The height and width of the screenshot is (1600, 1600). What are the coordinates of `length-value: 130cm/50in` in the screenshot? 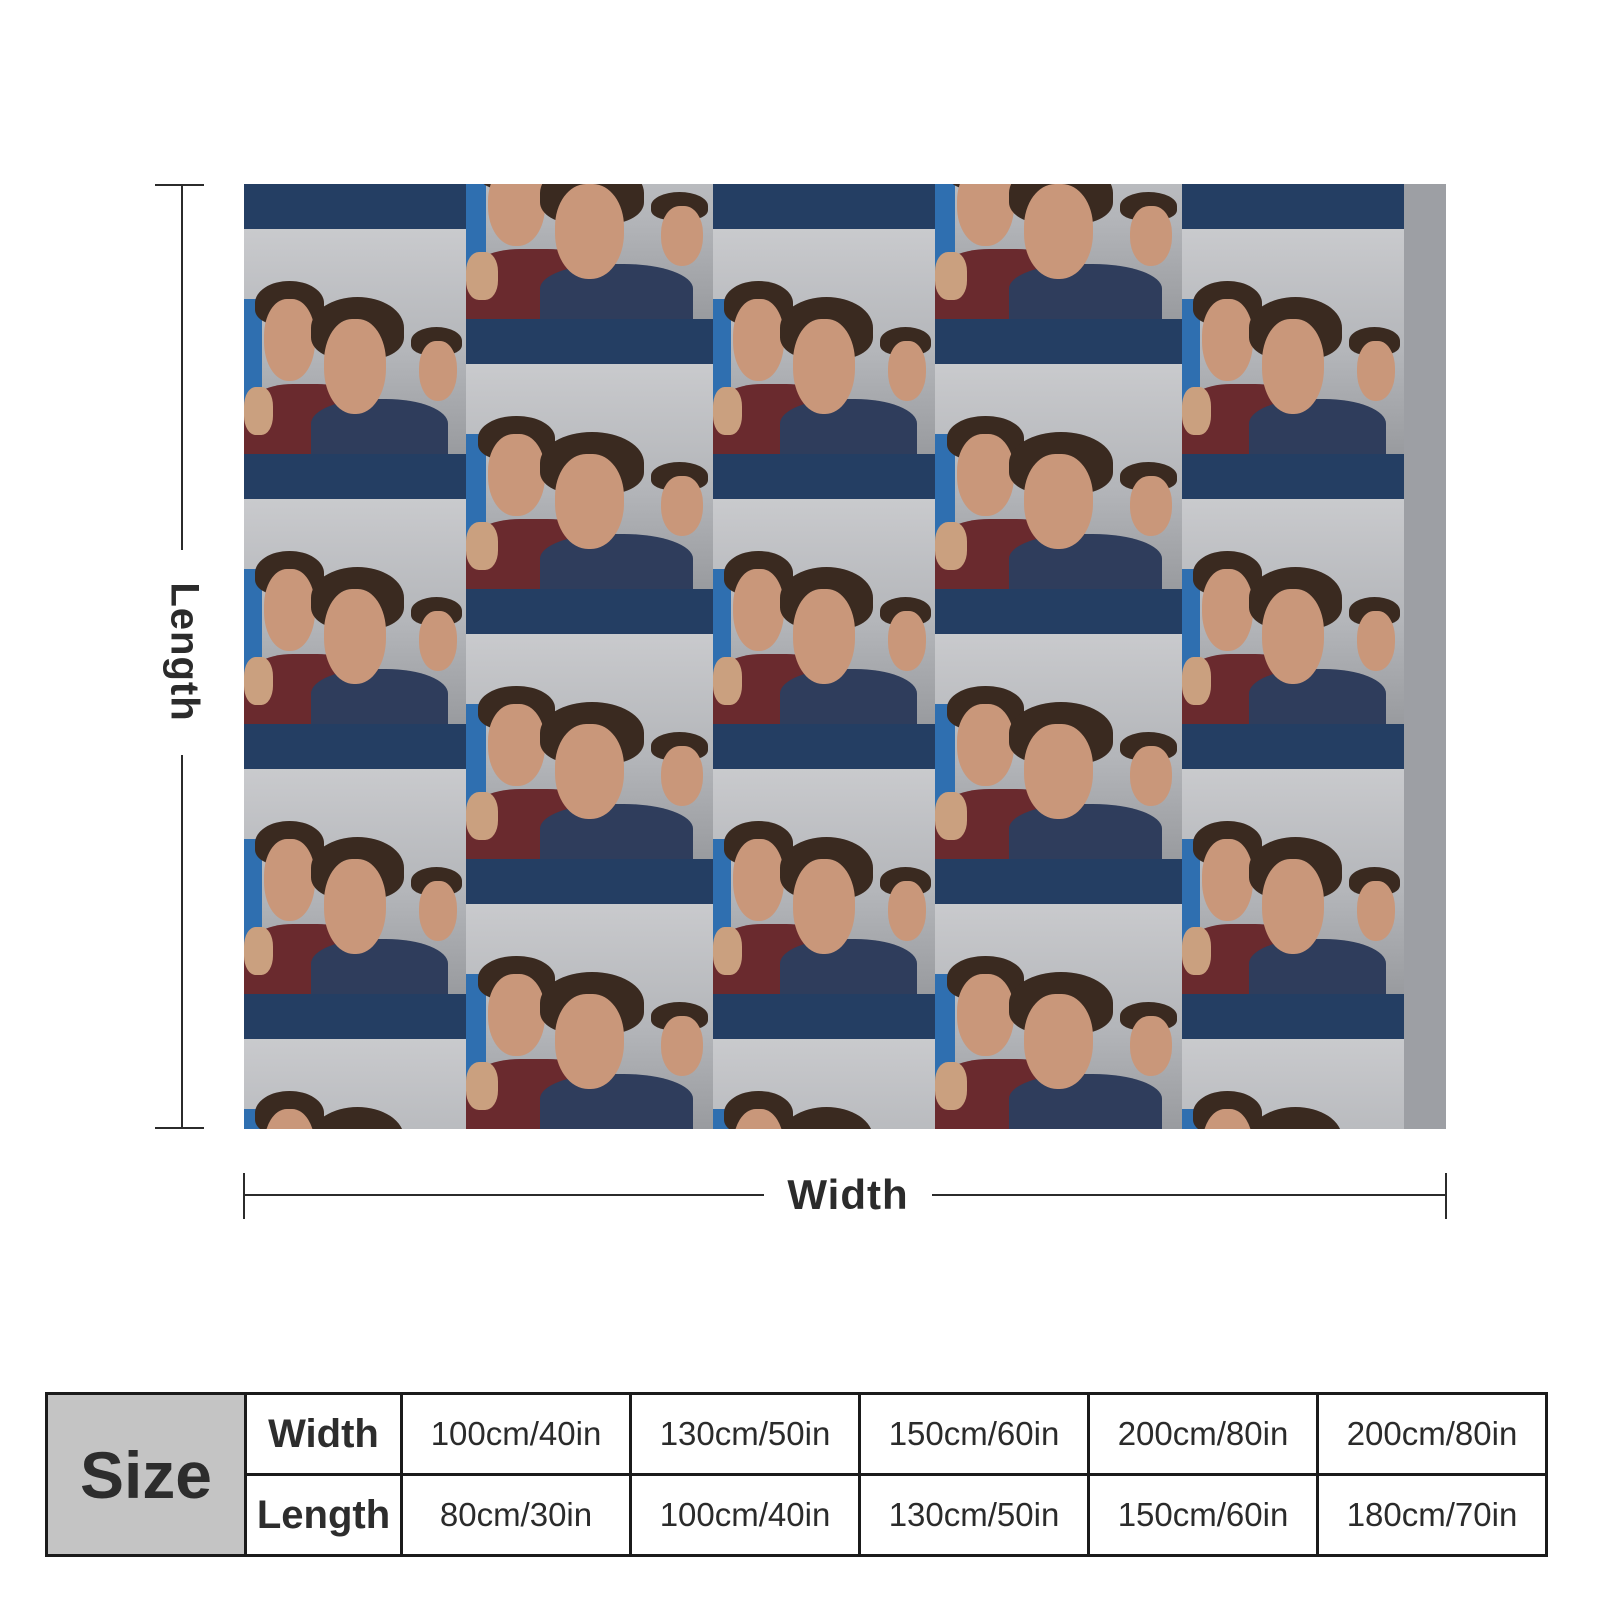 It's located at (974, 1515).